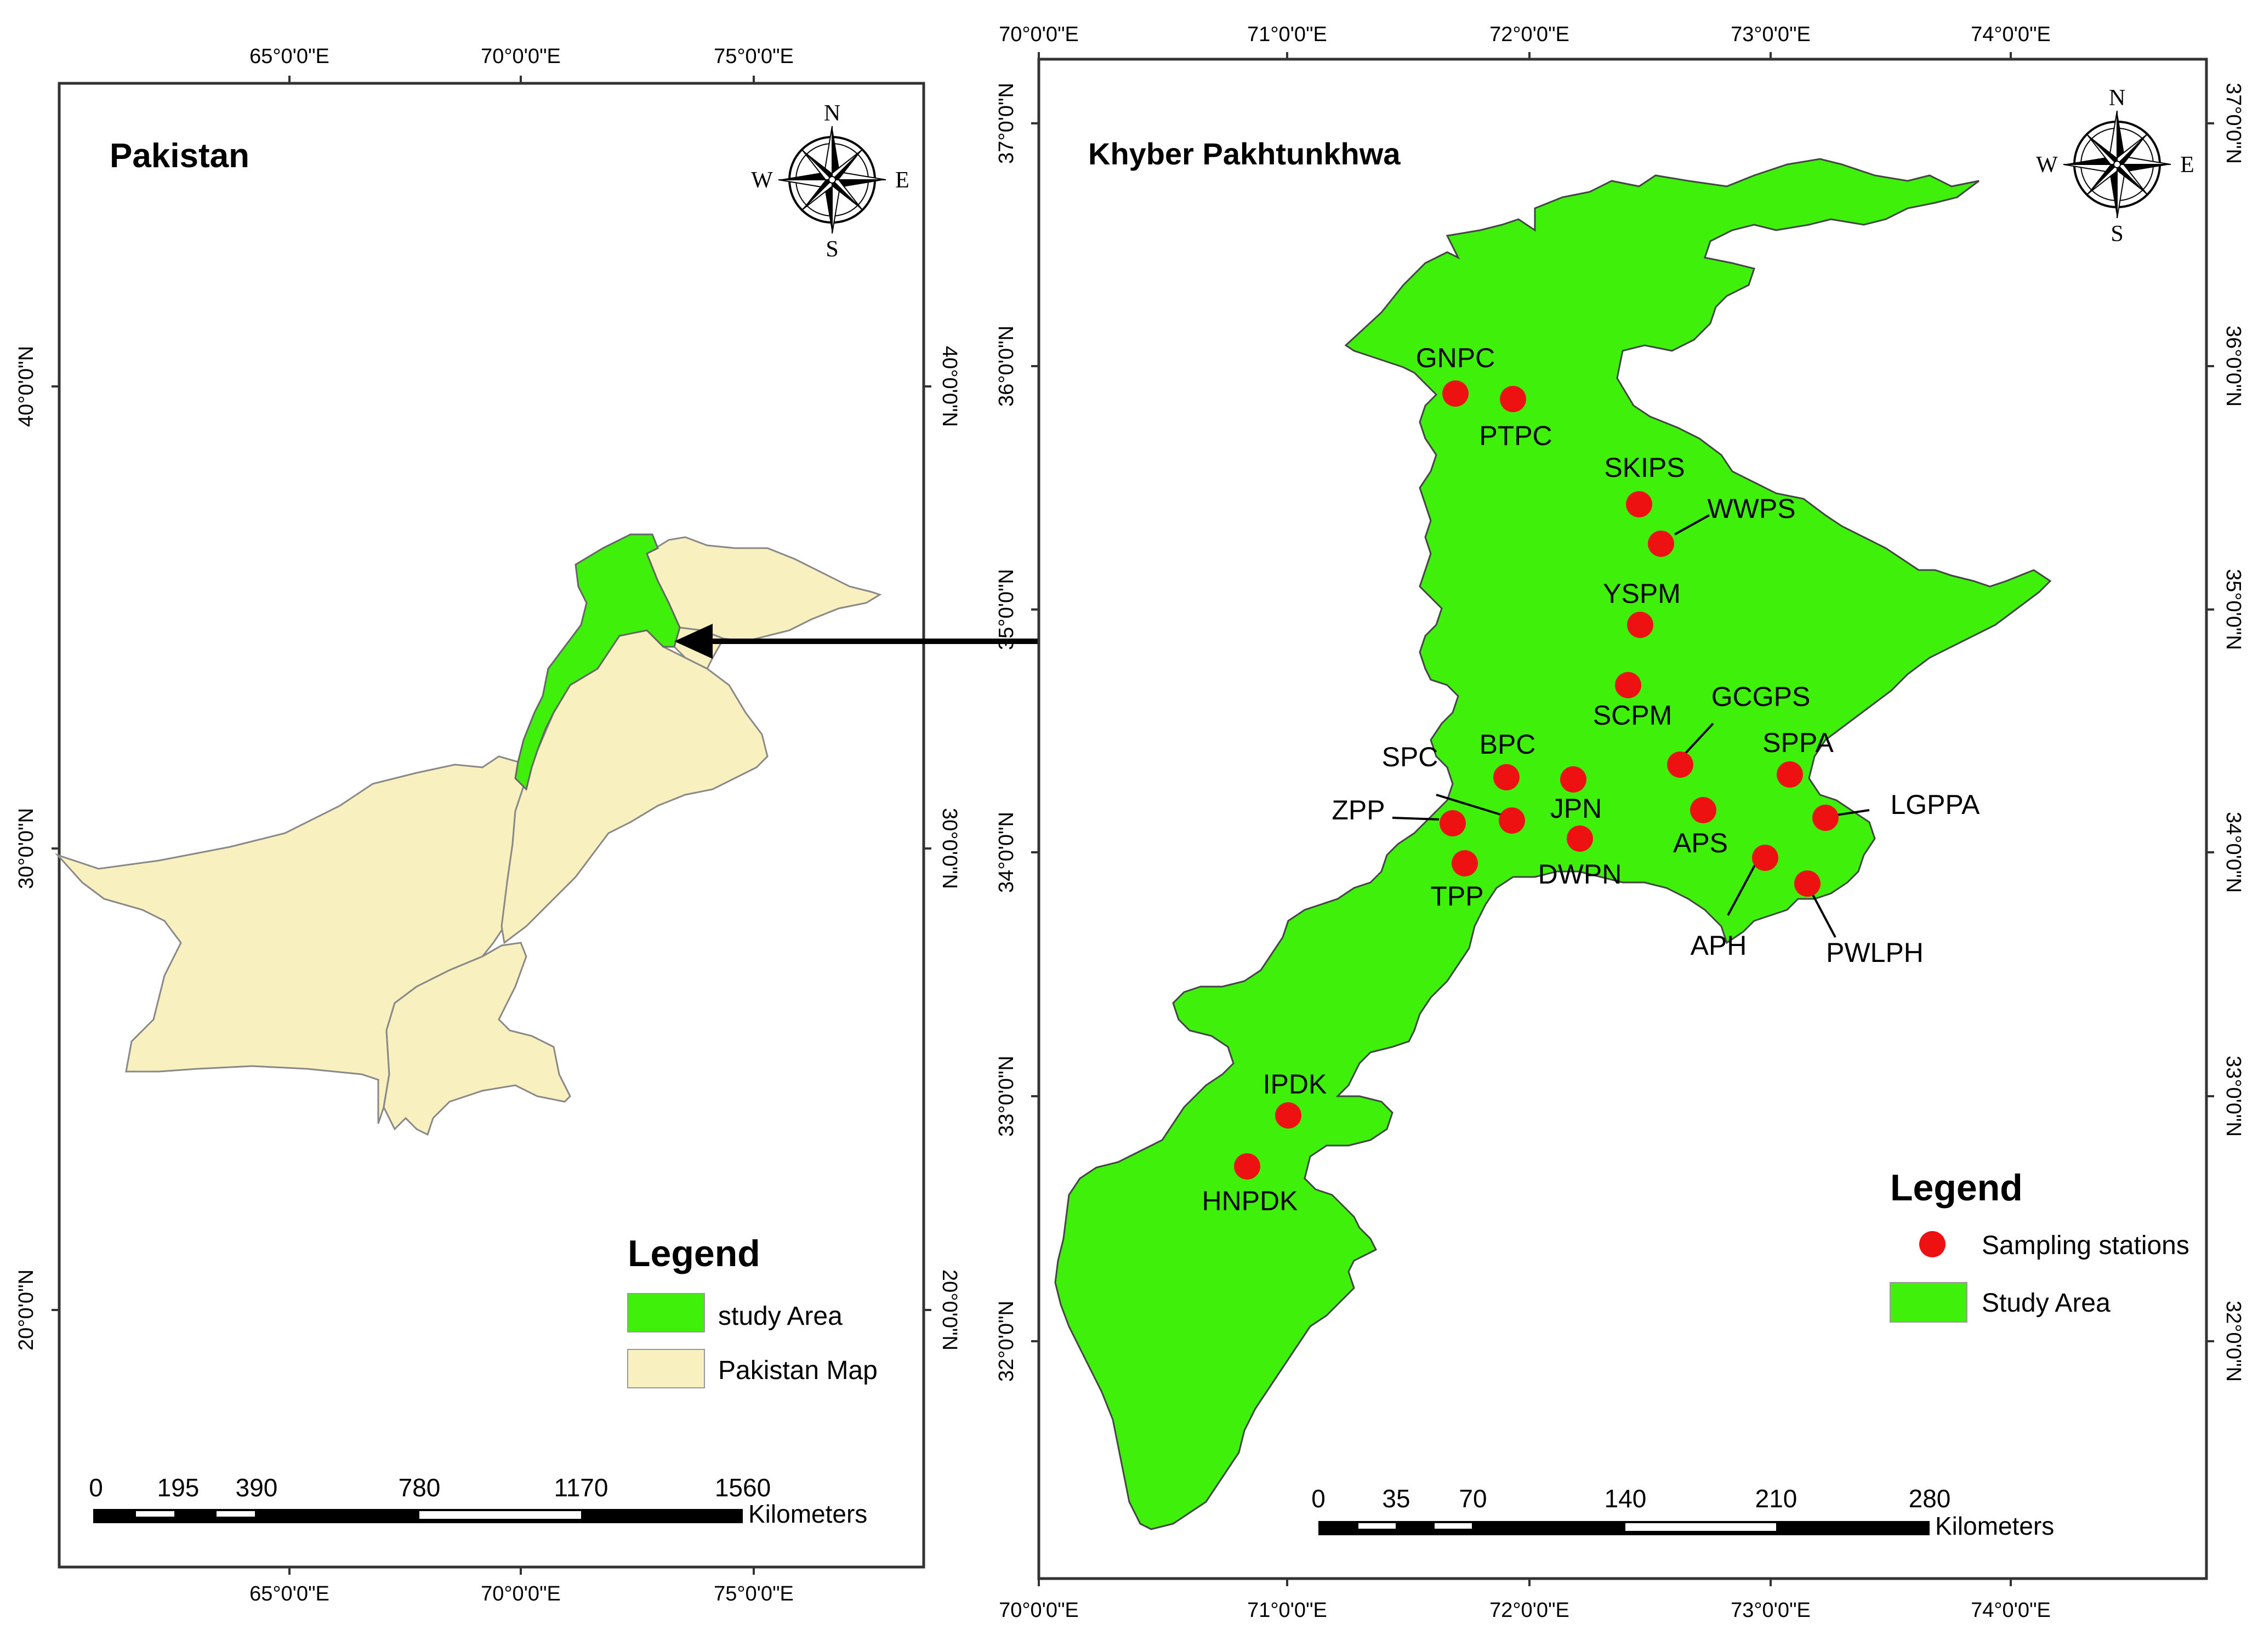 This screenshot has height=1652, width=2264. Describe the element at coordinates (1661, 544) in the screenshot. I see `station-dot-wwps` at that location.